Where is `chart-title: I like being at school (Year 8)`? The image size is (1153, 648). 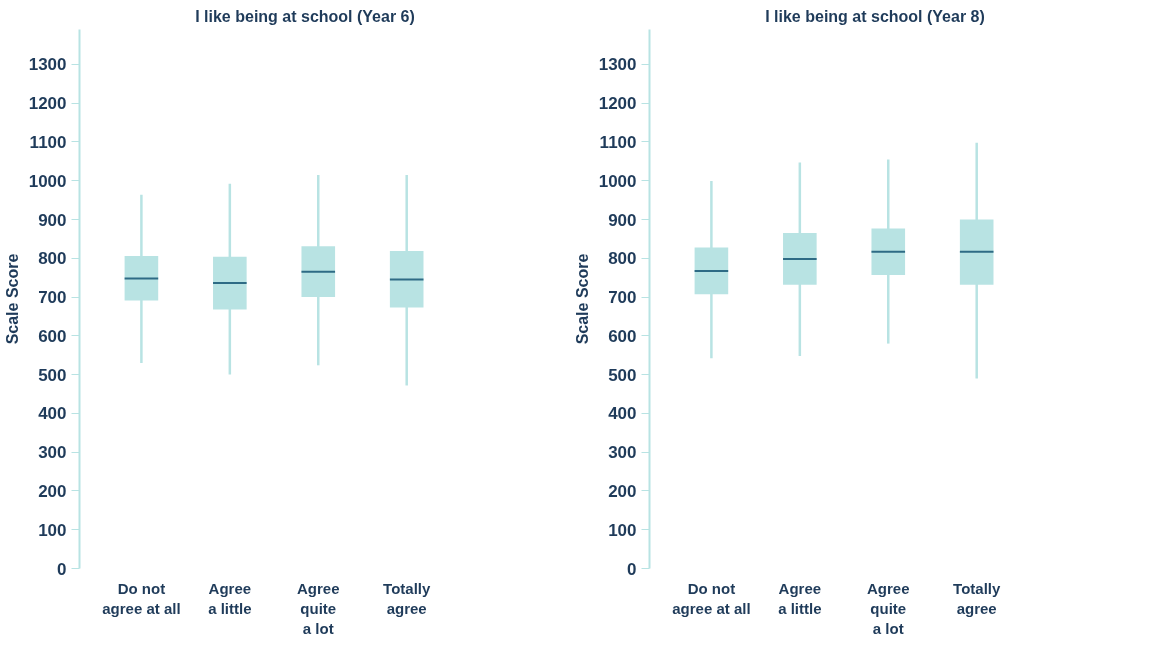
chart-title: I like being at school (Year 8) is located at coordinates (875, 16).